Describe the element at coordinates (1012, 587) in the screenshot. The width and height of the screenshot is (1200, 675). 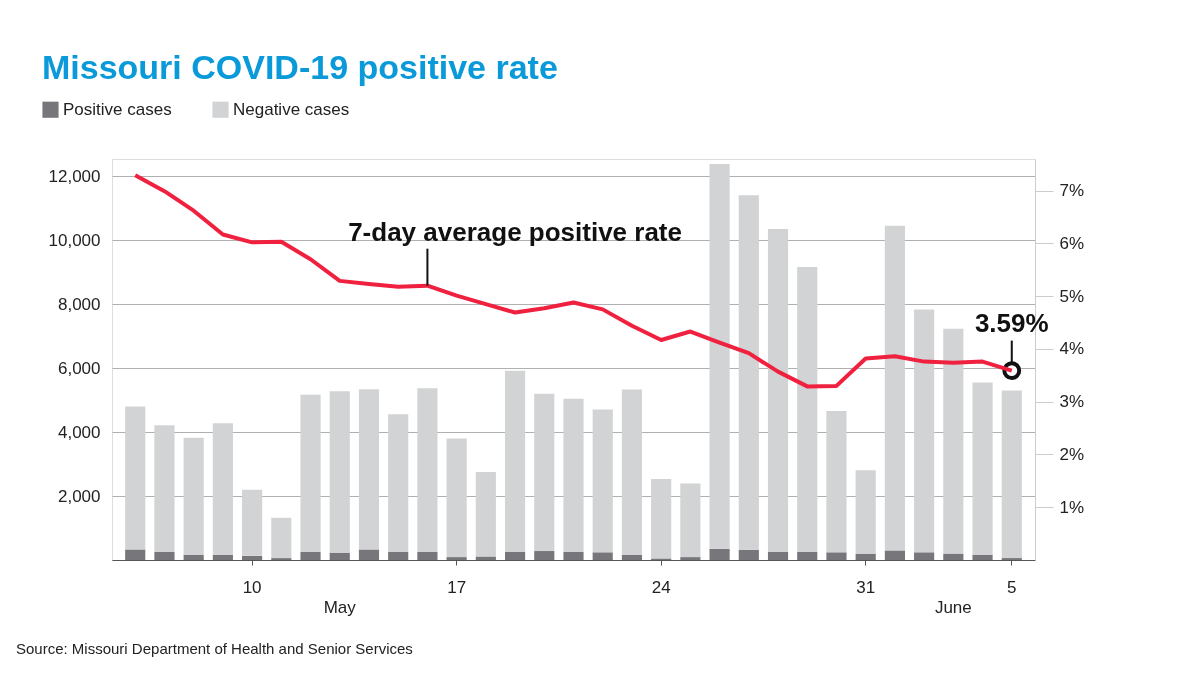
I see `x-tick-label: 5` at that location.